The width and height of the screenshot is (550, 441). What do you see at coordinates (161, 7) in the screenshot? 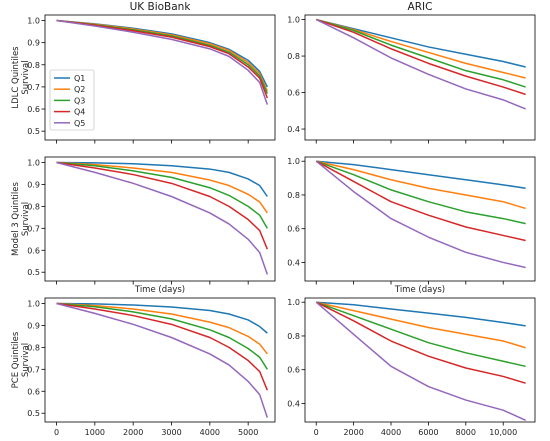
I see `column-title: UK BioBank` at bounding box center [161, 7].